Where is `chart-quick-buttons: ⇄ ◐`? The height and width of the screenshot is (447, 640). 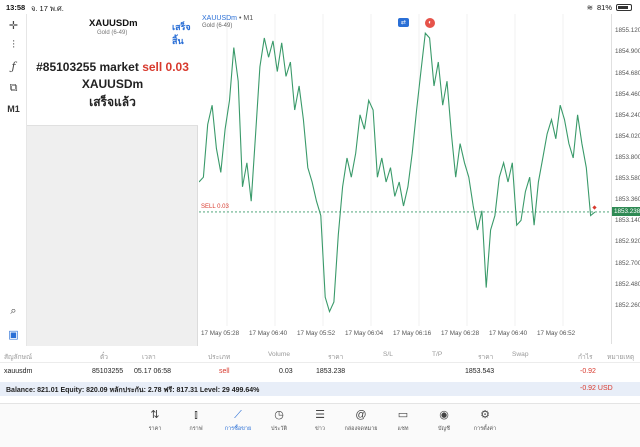 chart-quick-buttons: ⇄ ◐ is located at coordinates (416, 23).